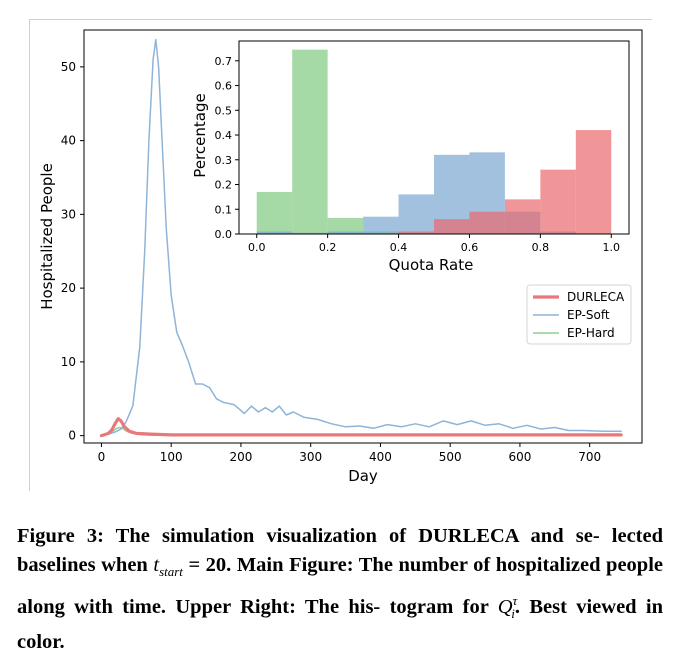  I want to click on inset-x-axis-label: Quota Rate, so click(431, 265).